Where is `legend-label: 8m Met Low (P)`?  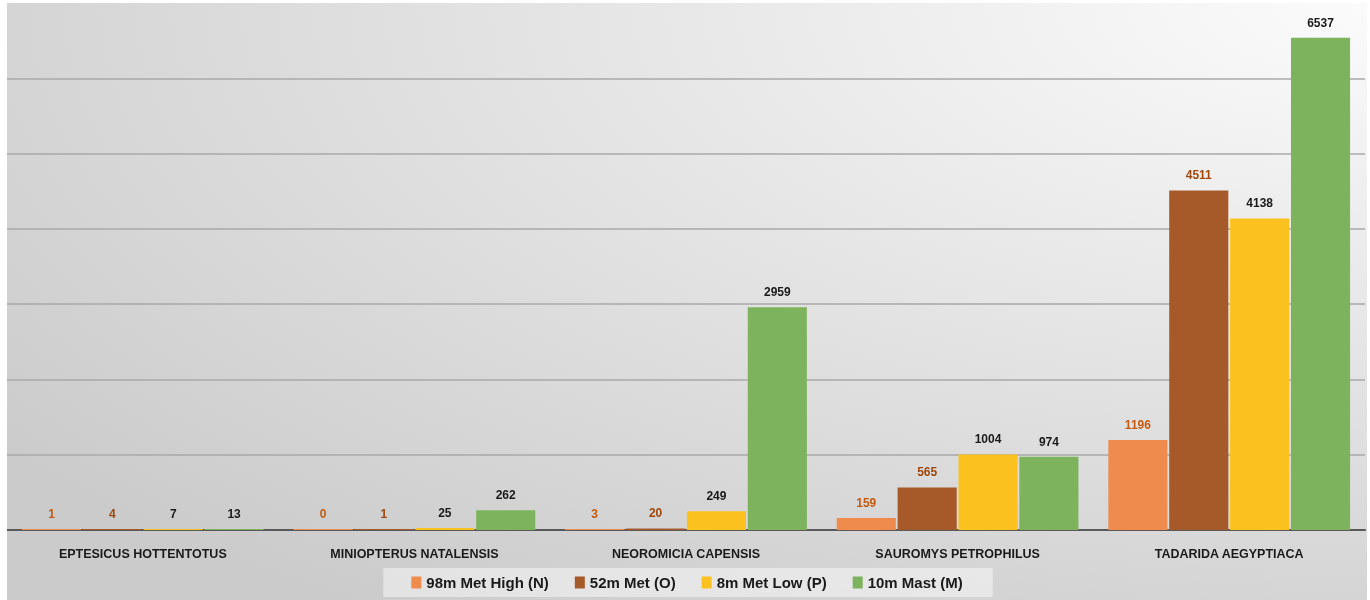
legend-label: 8m Met Low (P) is located at coordinates (771, 582).